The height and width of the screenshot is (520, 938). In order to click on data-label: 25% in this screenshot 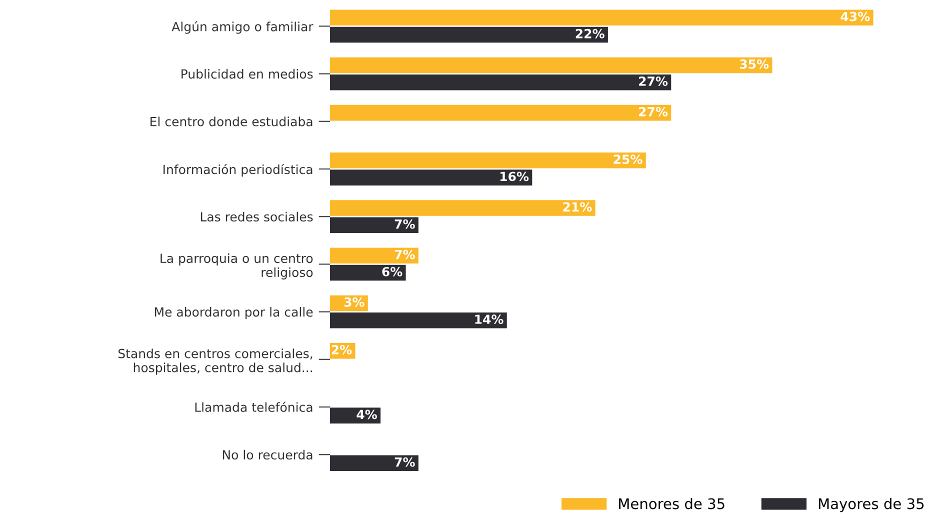, I will do `click(628, 159)`.